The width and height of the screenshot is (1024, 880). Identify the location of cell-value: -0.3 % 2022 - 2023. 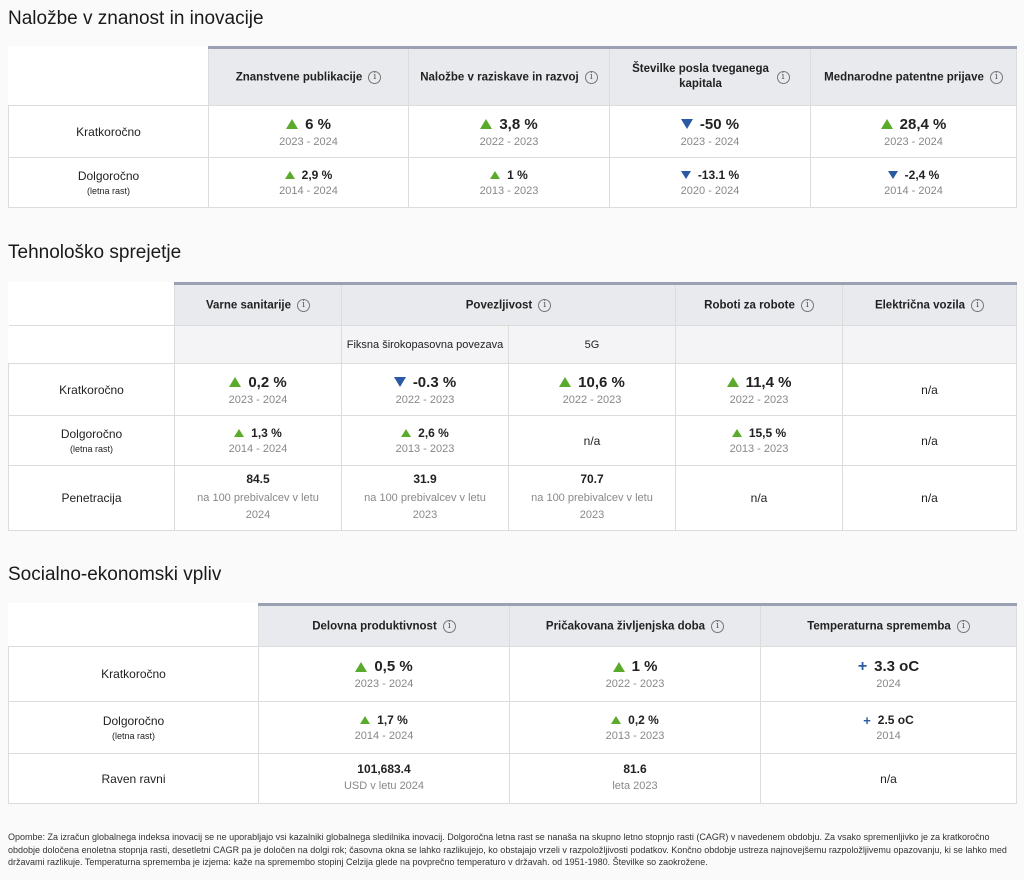
(425, 389).